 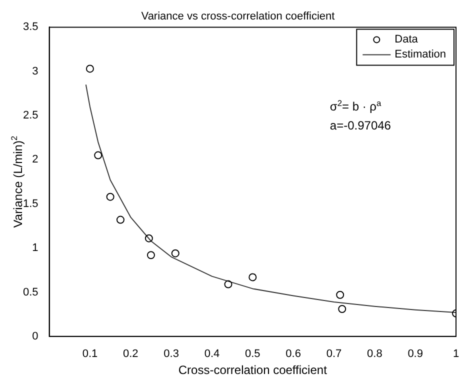 What do you see at coordinates (406, 40) in the screenshot?
I see `legend-label: Data` at bounding box center [406, 40].